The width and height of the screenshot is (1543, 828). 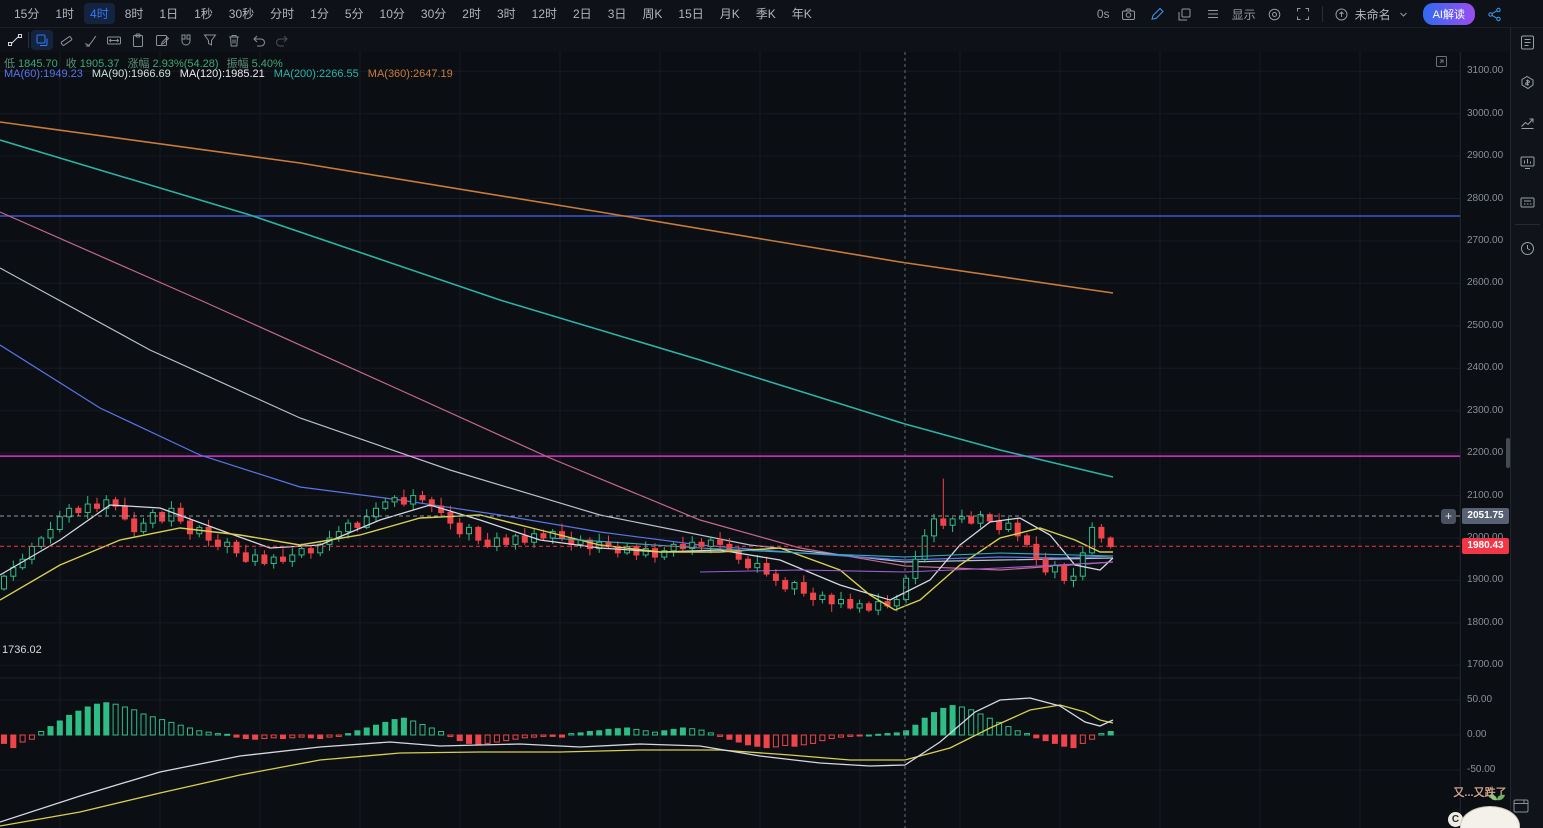 I want to click on calculator-icon, so click(x=1527, y=203).